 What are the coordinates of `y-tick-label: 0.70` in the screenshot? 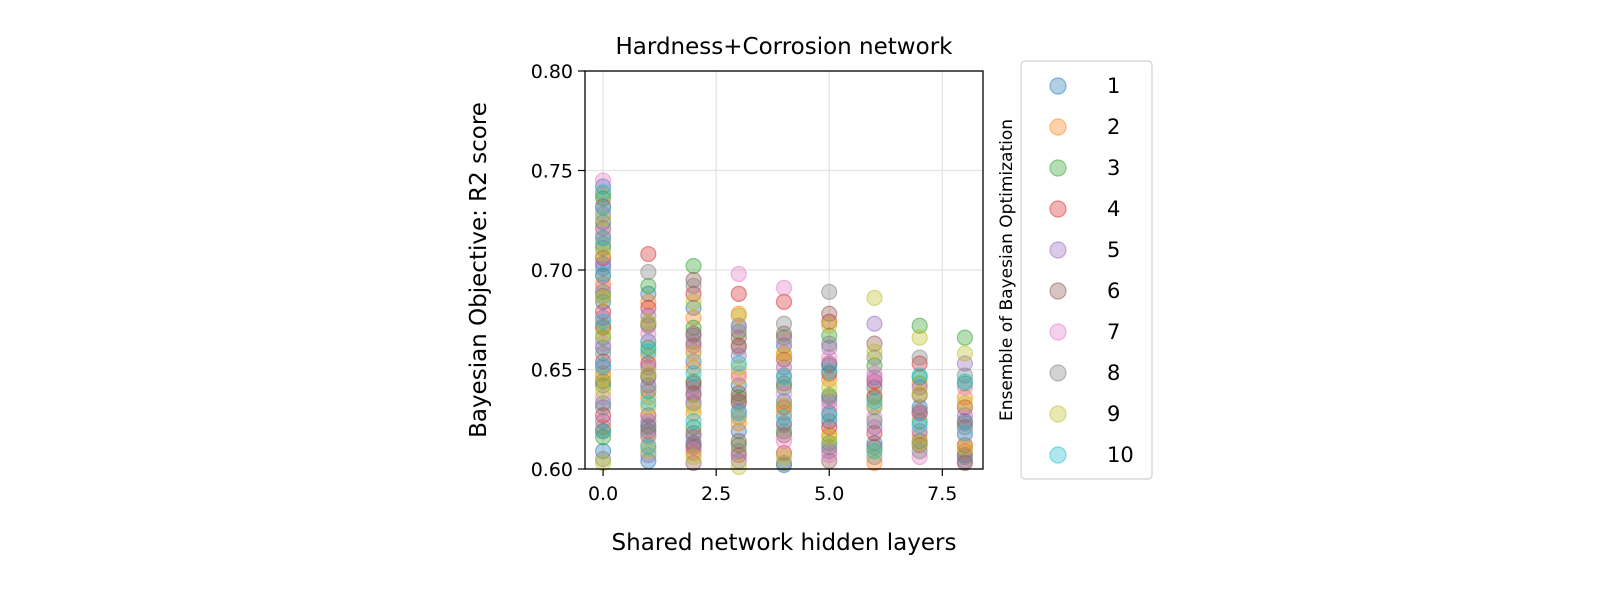 It's located at (552, 271).